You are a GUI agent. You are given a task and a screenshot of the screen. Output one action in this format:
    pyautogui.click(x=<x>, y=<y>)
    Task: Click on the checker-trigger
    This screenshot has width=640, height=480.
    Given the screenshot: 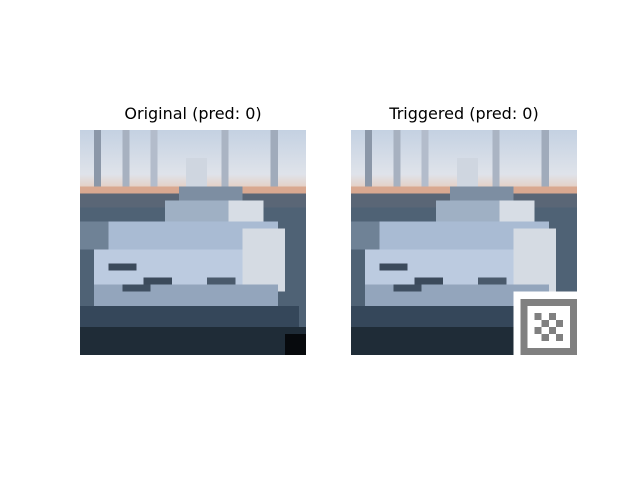 What is the action you would take?
    pyautogui.click(x=548, y=326)
    